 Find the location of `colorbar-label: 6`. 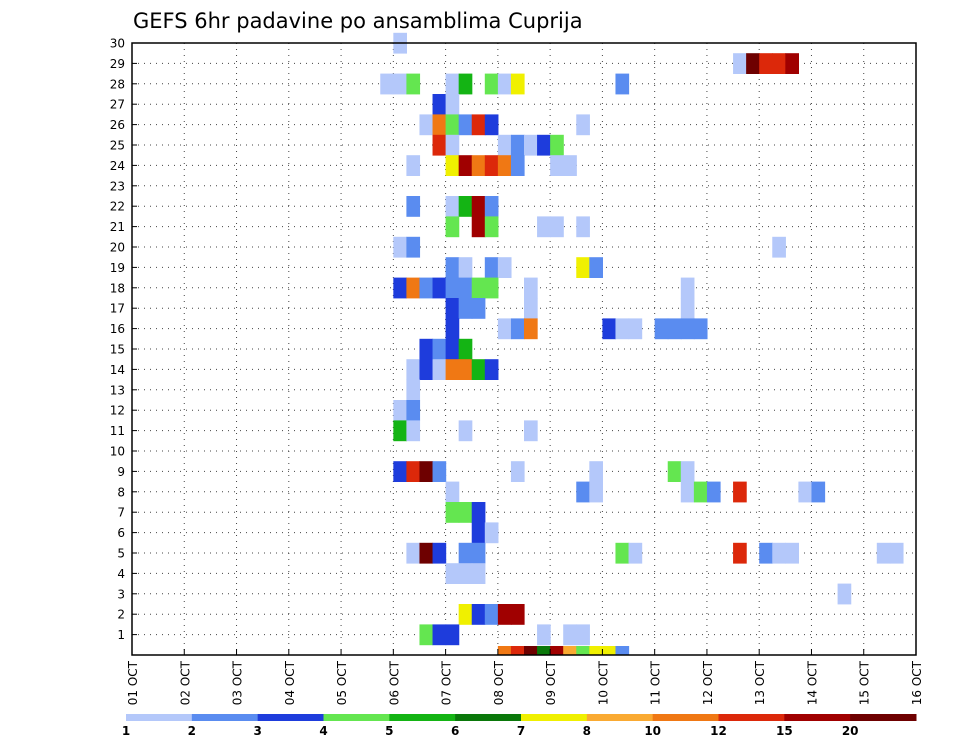

colorbar-label: 6 is located at coordinates (455, 731).